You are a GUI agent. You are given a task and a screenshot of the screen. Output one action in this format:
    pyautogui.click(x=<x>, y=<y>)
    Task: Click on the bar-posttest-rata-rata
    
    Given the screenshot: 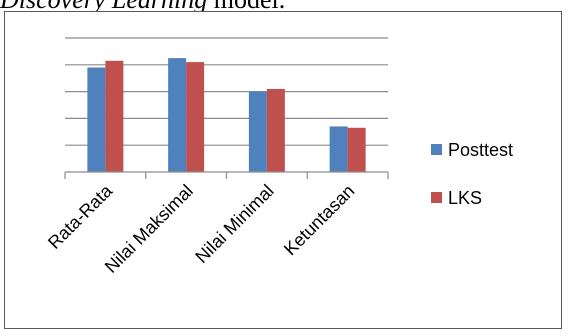 What is the action you would take?
    pyautogui.click(x=96, y=119)
    